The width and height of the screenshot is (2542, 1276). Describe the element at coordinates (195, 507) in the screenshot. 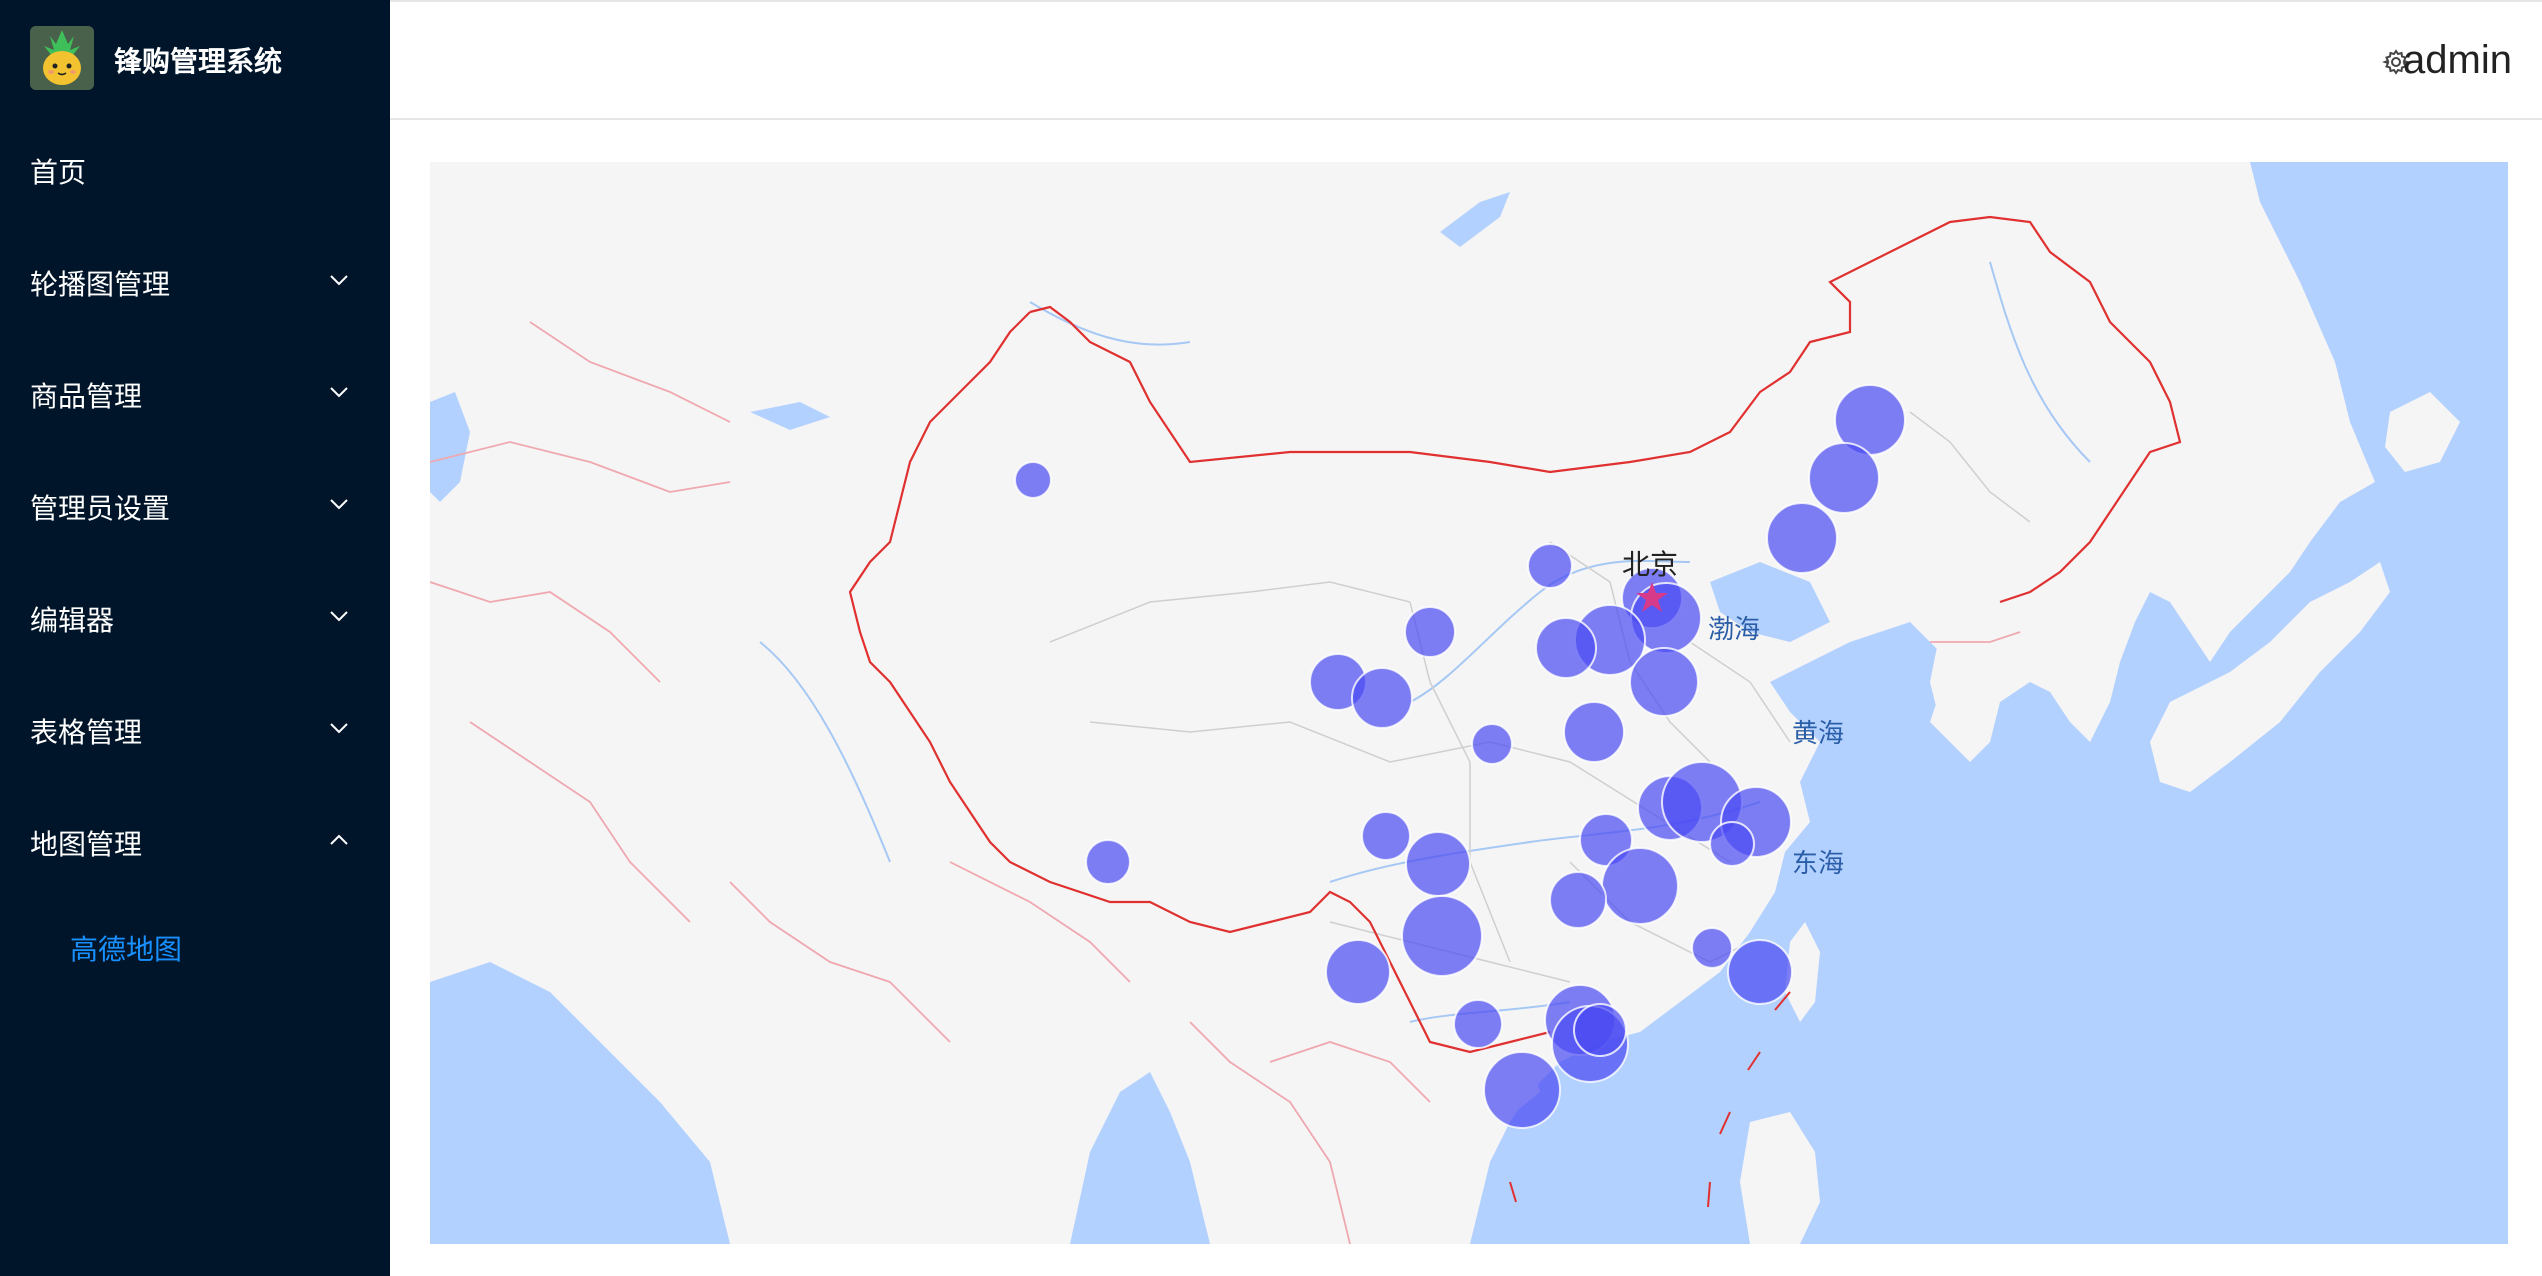

I see `menu-item-admin-settings: 管理员设置` at that location.